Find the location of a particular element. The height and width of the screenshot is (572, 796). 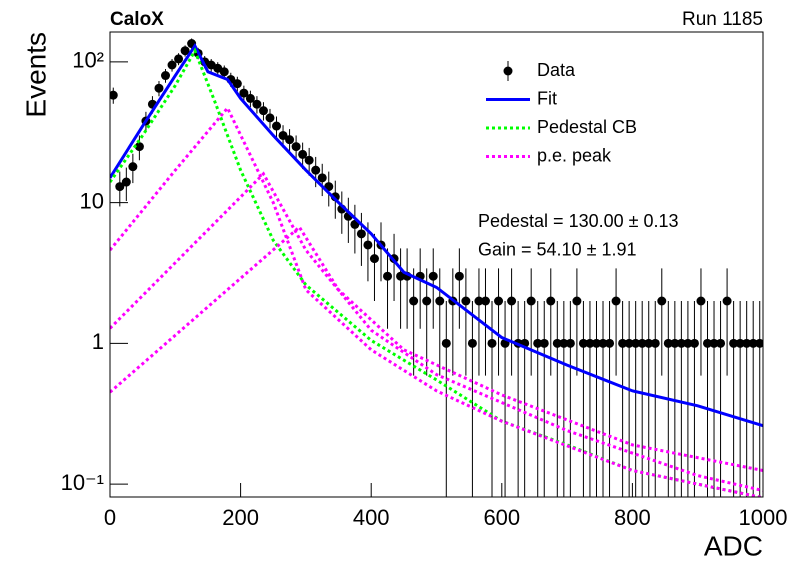

legend-marker is located at coordinates (508, 71).